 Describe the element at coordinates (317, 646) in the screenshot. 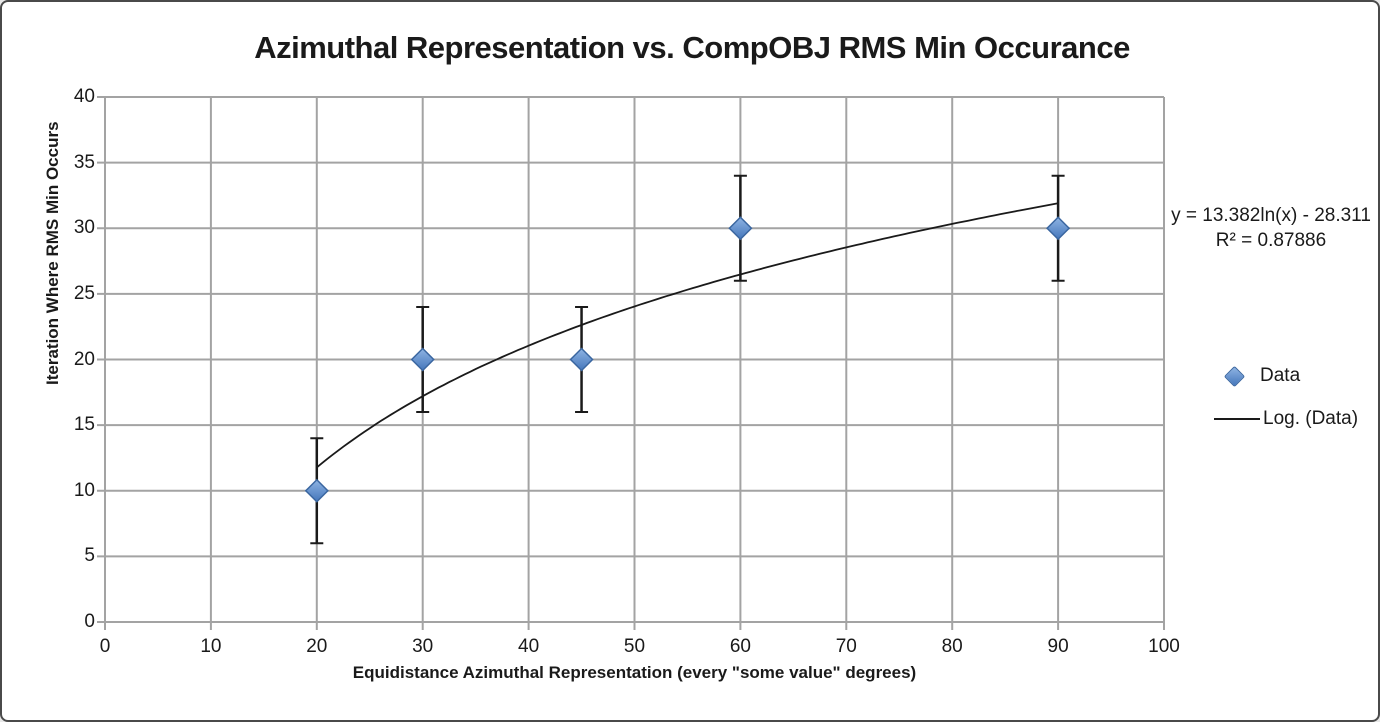

I see `x-tick-label: 20` at that location.